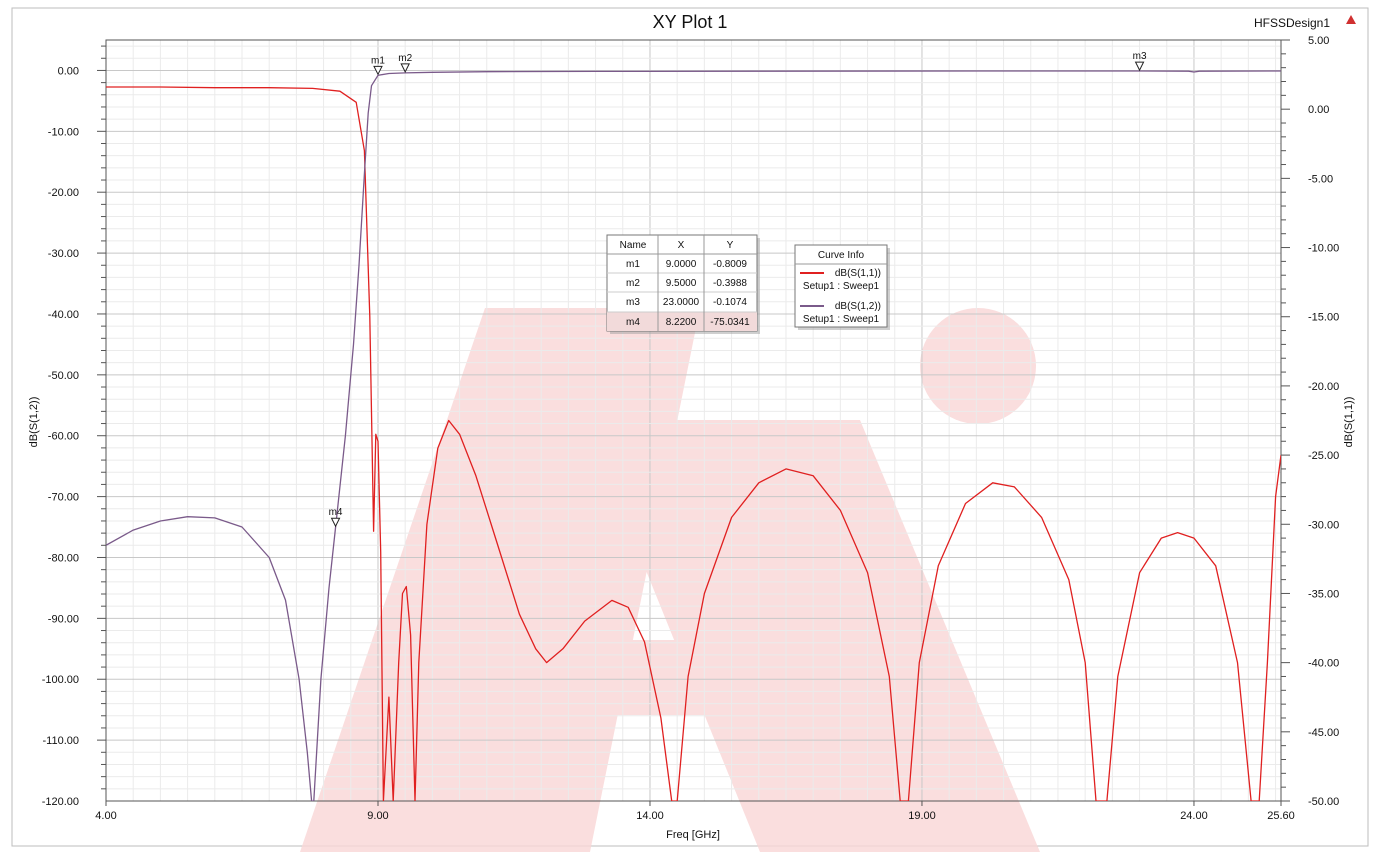 The height and width of the screenshot is (852, 1375). What do you see at coordinates (633, 302) in the screenshot?
I see `marker-row-name: m3` at bounding box center [633, 302].